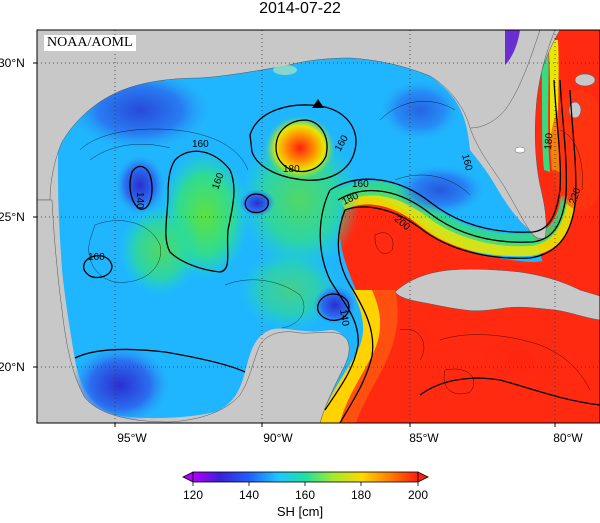  What do you see at coordinates (305, 486) in the screenshot?
I see `colorbar: 120 140 160 180 200` at bounding box center [305, 486].